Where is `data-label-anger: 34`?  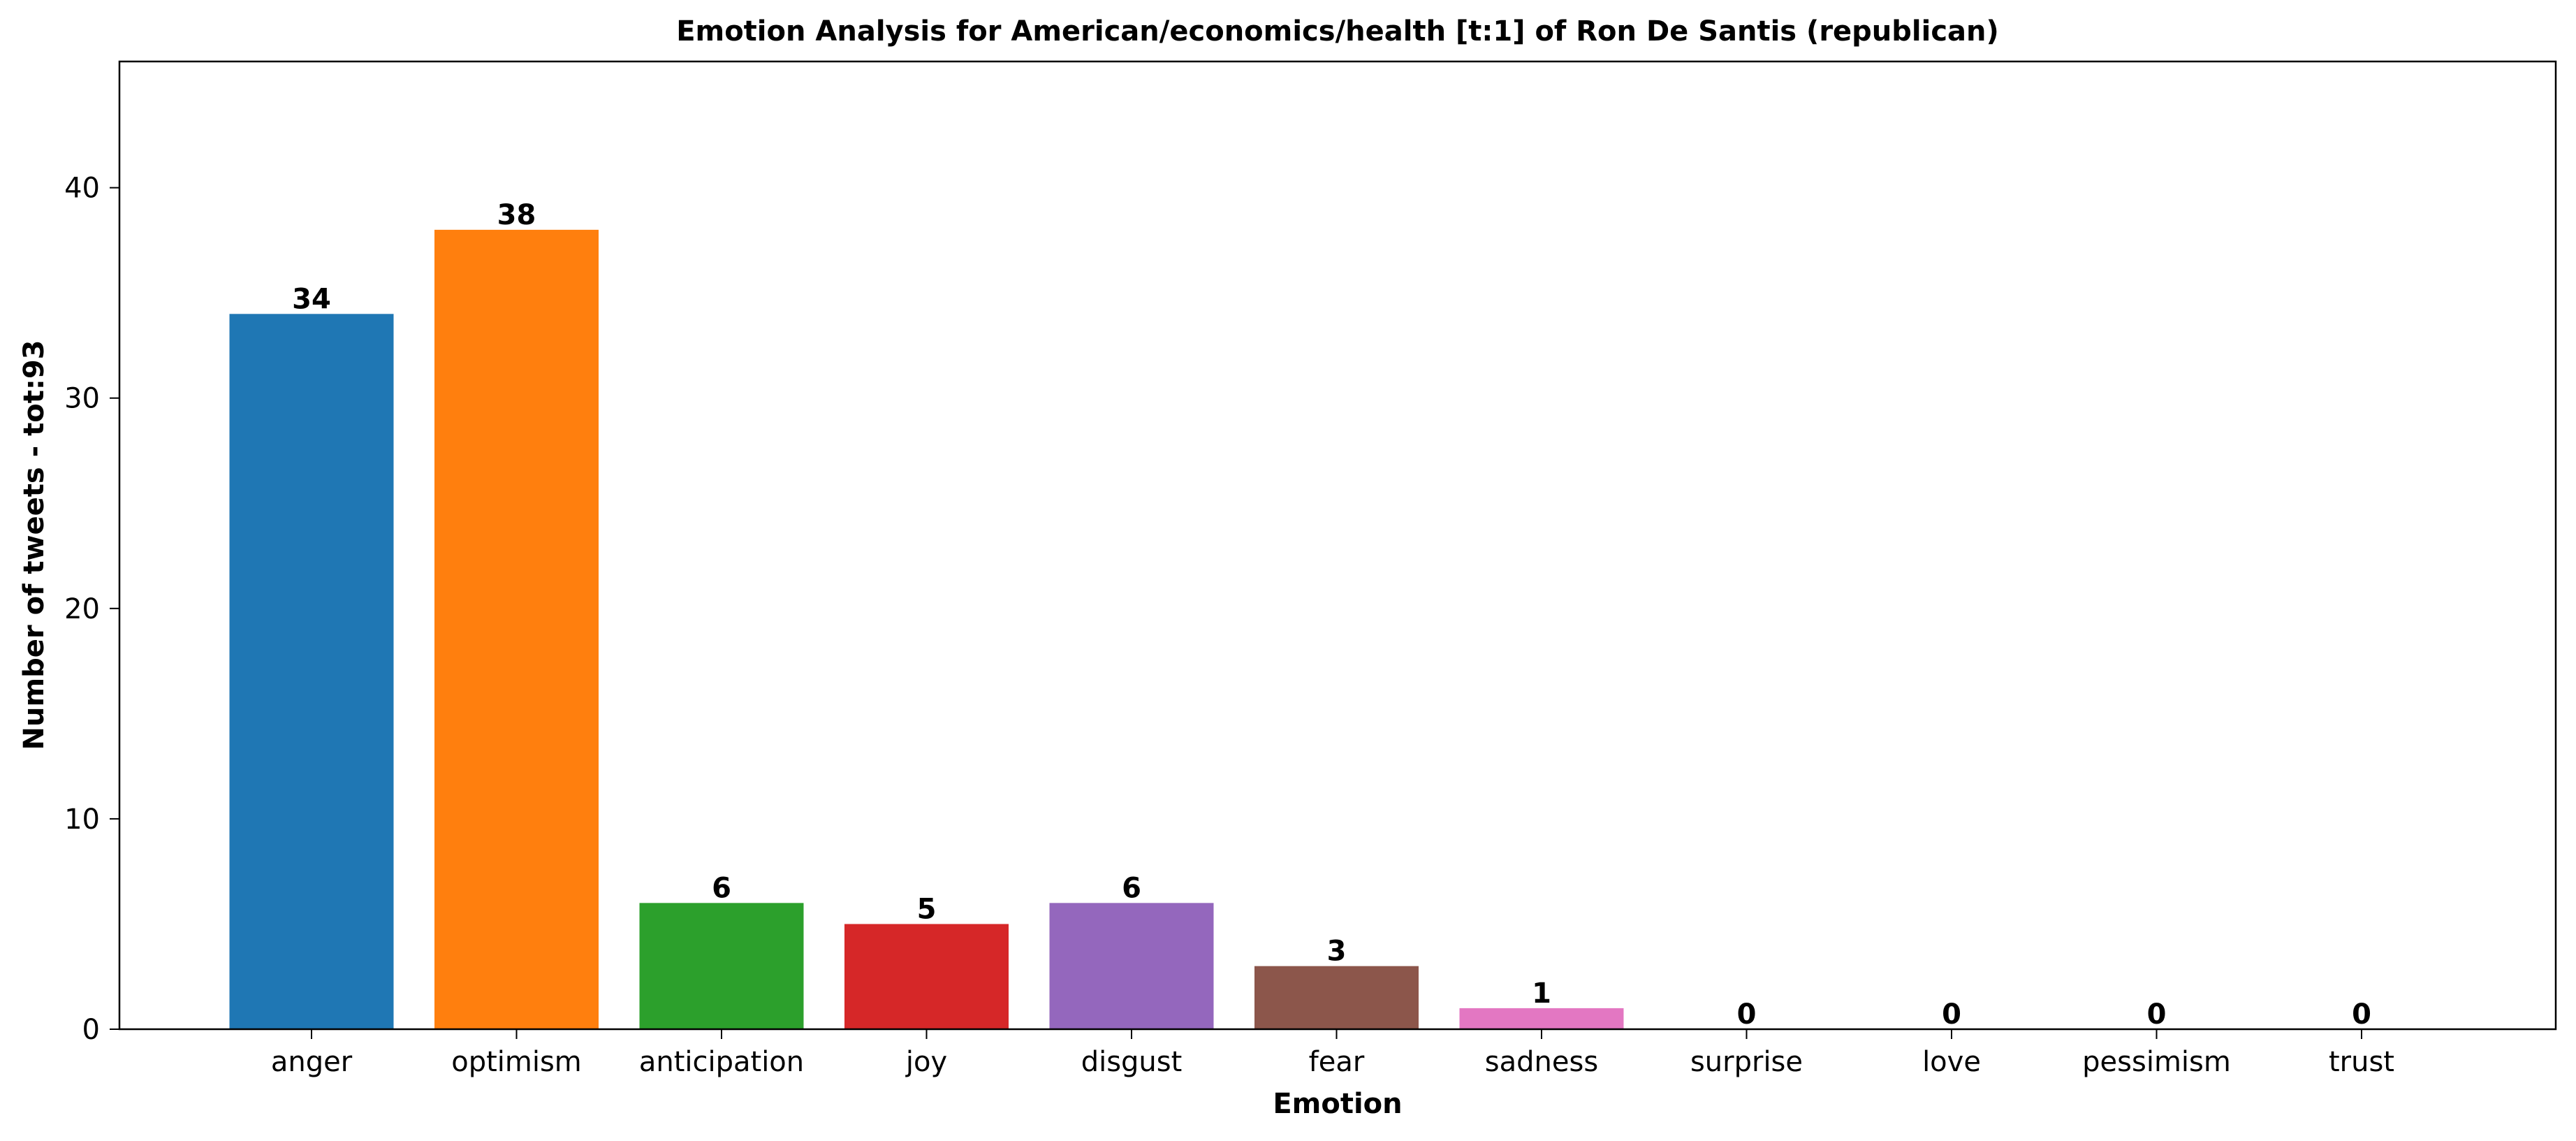 data-label-anger: 34 is located at coordinates (311, 299).